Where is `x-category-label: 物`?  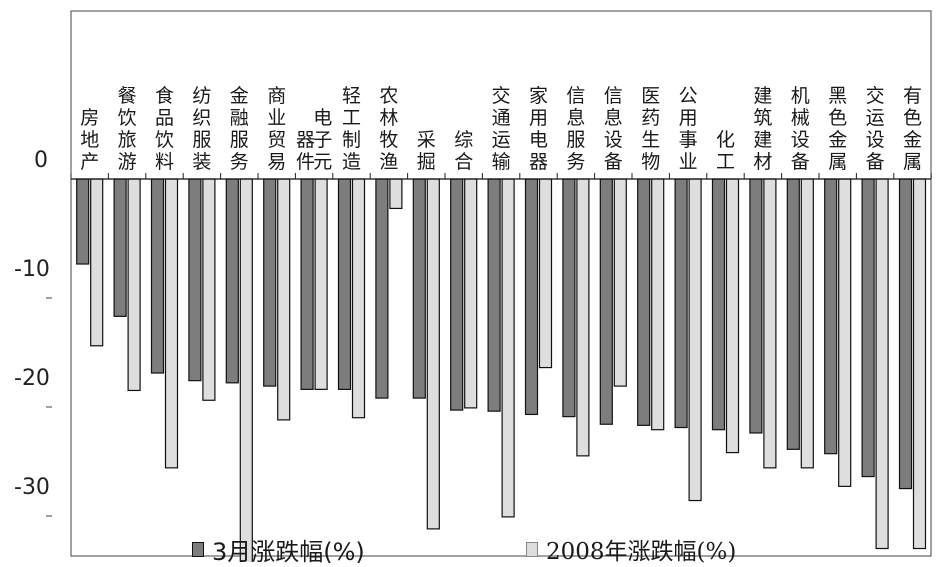
x-category-label: 物 is located at coordinates (650, 162).